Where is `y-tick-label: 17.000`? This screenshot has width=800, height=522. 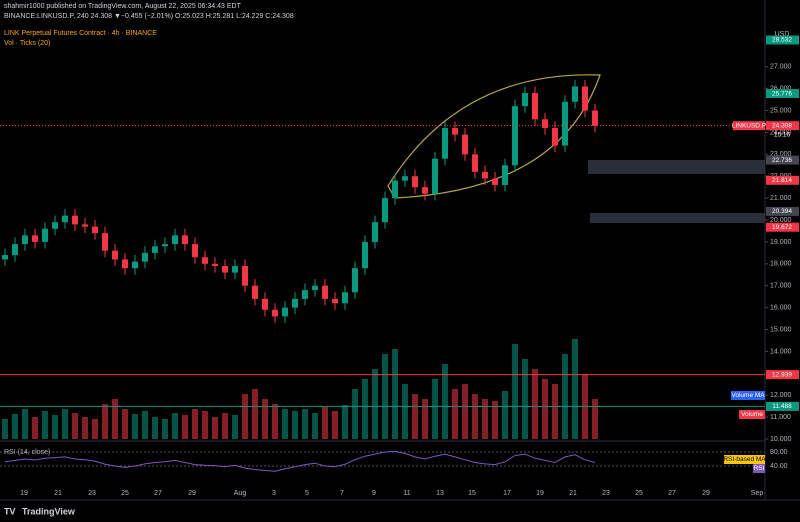
y-tick-label: 17.000 is located at coordinates (781, 286).